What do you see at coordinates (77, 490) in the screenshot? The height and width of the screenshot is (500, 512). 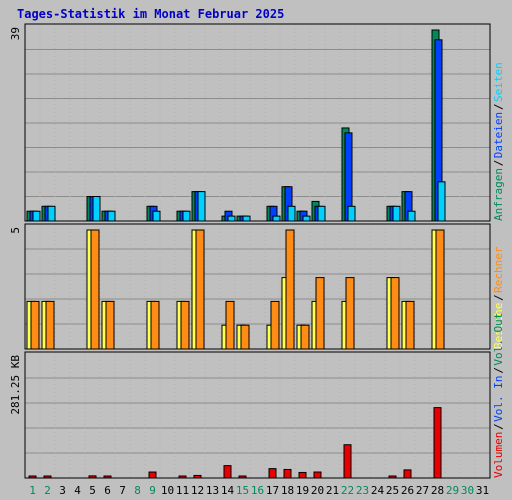 I see `x-tick-day-4: 4` at bounding box center [77, 490].